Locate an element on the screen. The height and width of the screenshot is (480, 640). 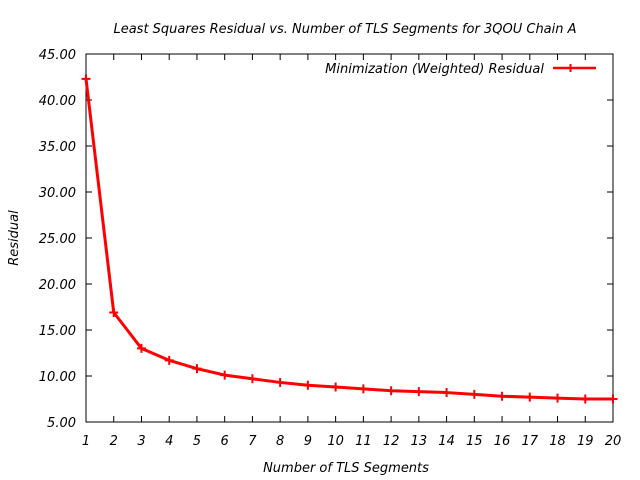
x-tick-label: 4 is located at coordinates (169, 441).